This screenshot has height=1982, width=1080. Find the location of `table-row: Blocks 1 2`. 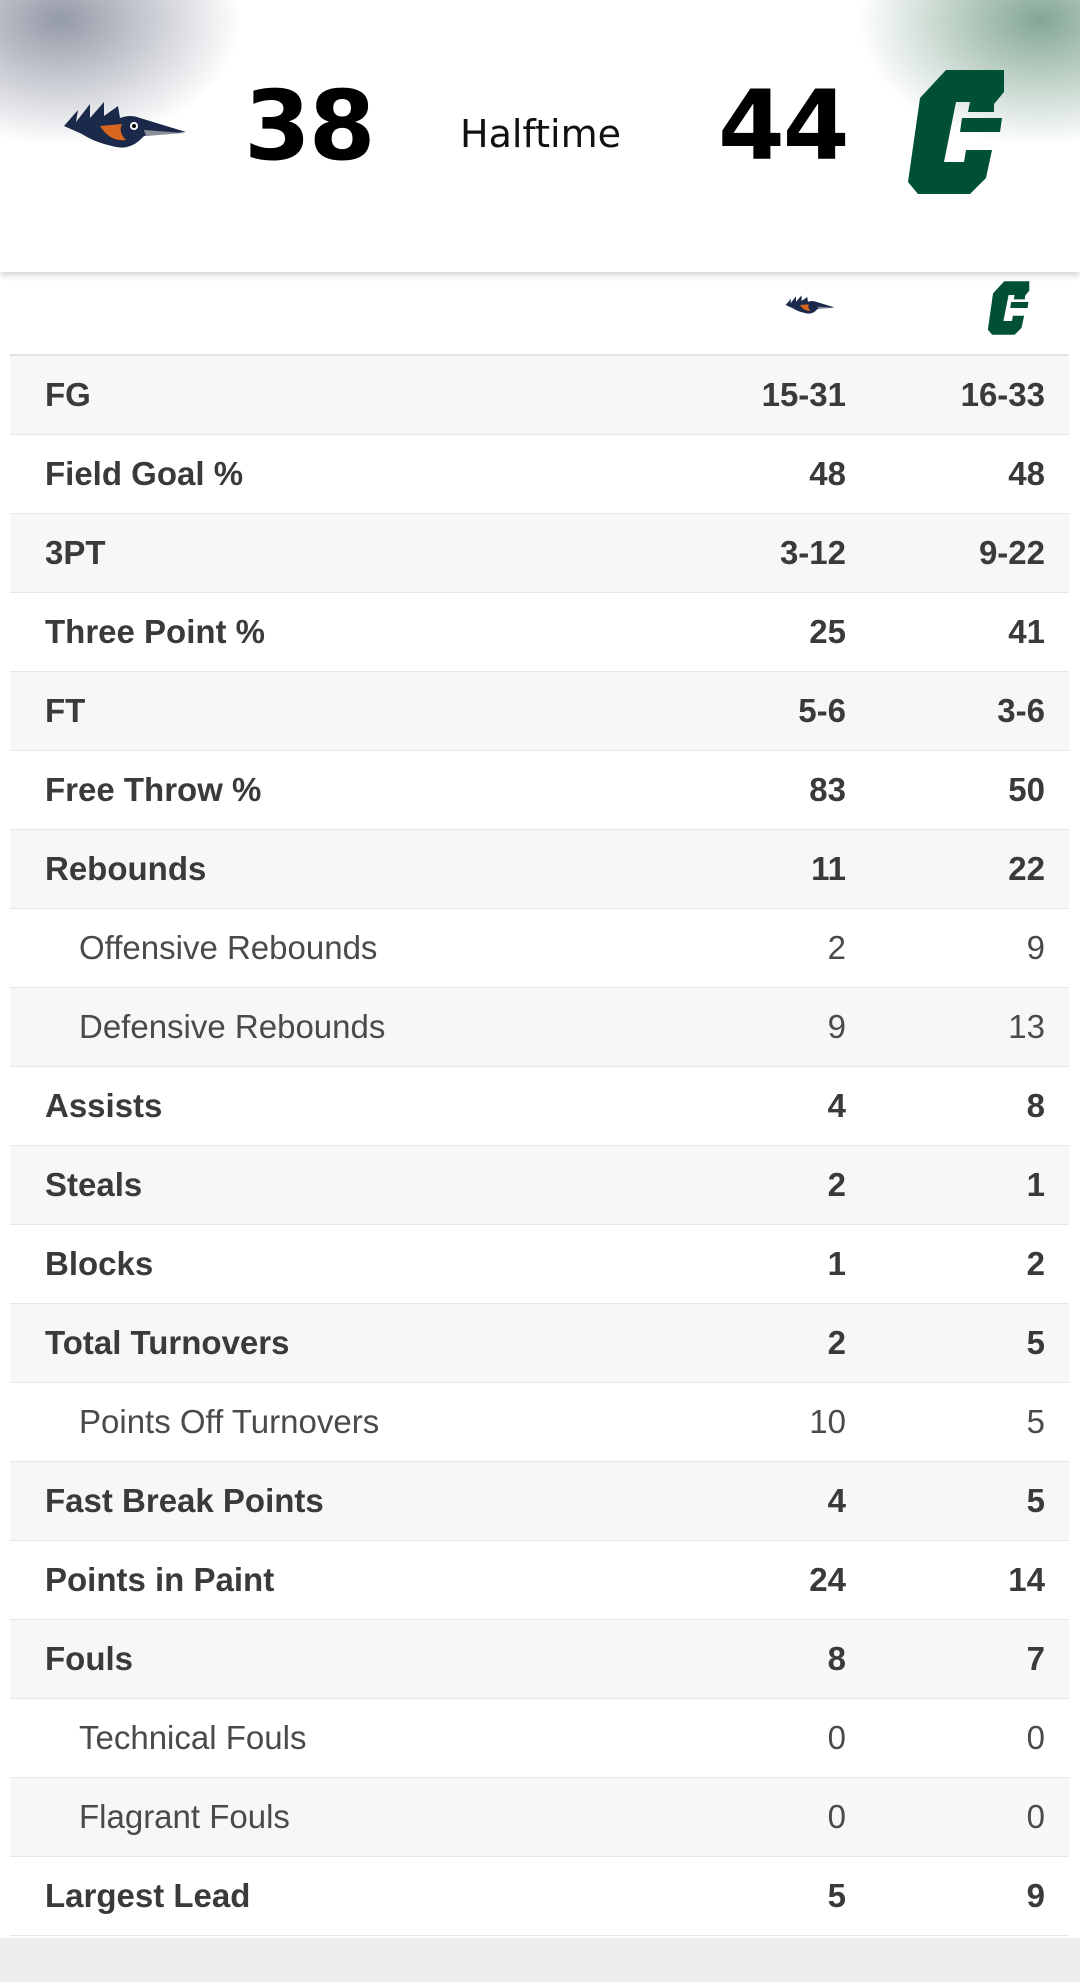

table-row: Blocks 1 2 is located at coordinates (539, 1264).